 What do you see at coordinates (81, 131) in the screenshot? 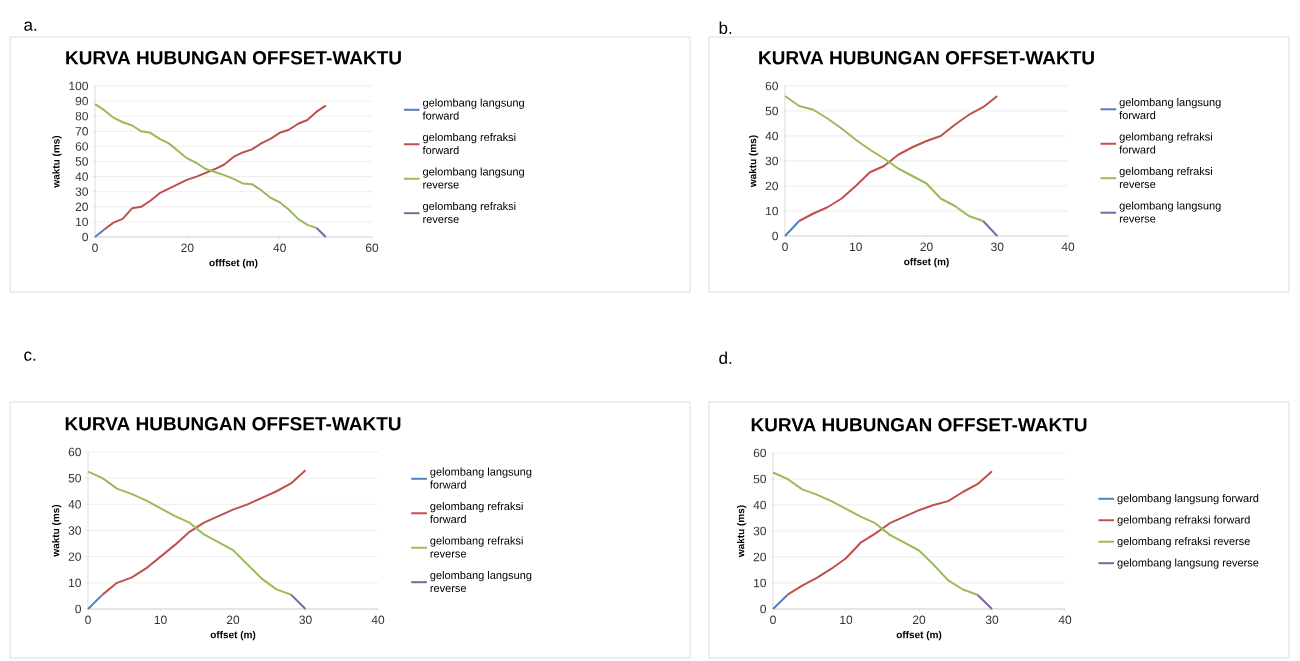
I see `y-tick-label: 70` at bounding box center [81, 131].